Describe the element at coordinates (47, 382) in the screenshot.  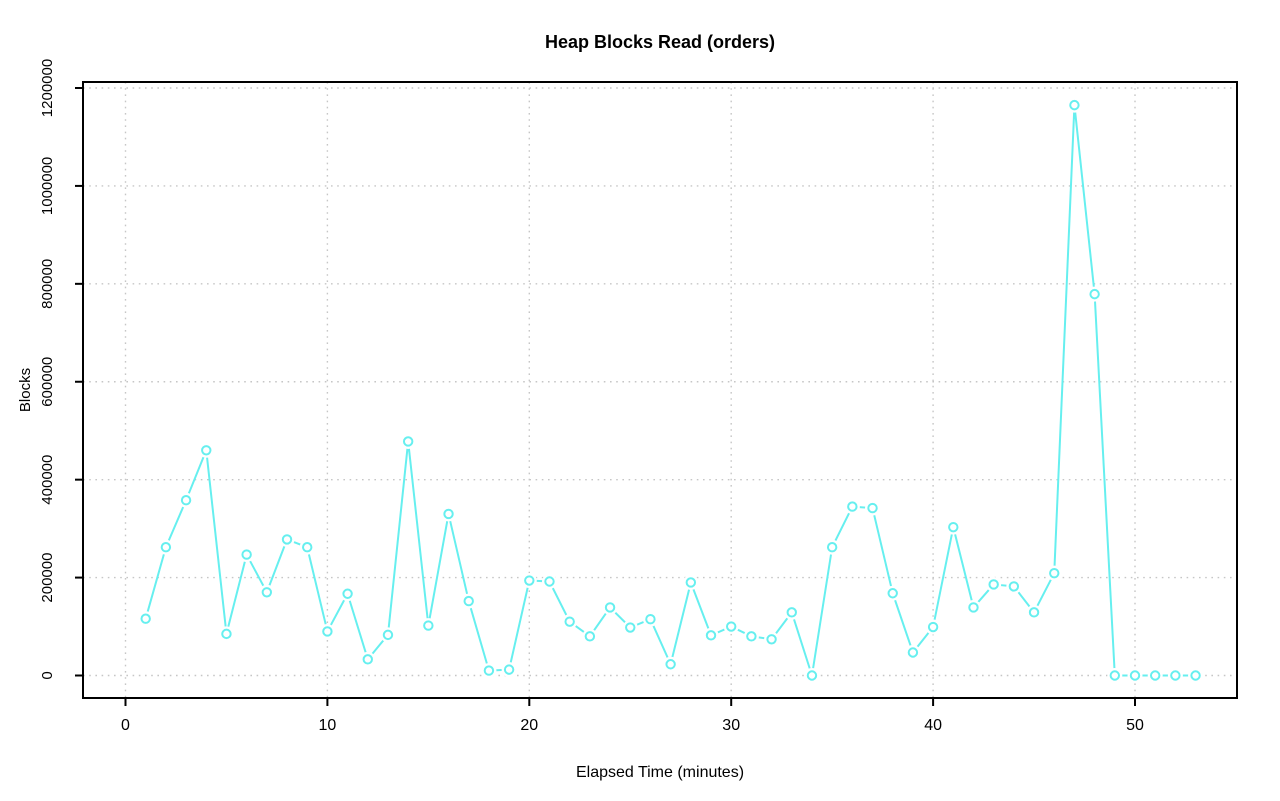
I see `y-tick-label: 600000` at that location.